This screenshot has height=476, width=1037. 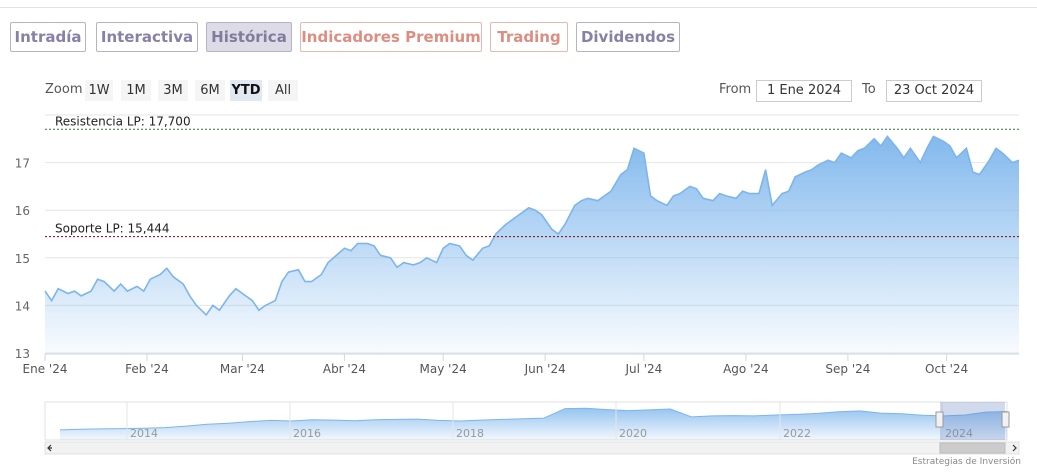 I want to click on x-tick-label: Jul '24, so click(x=643, y=369).